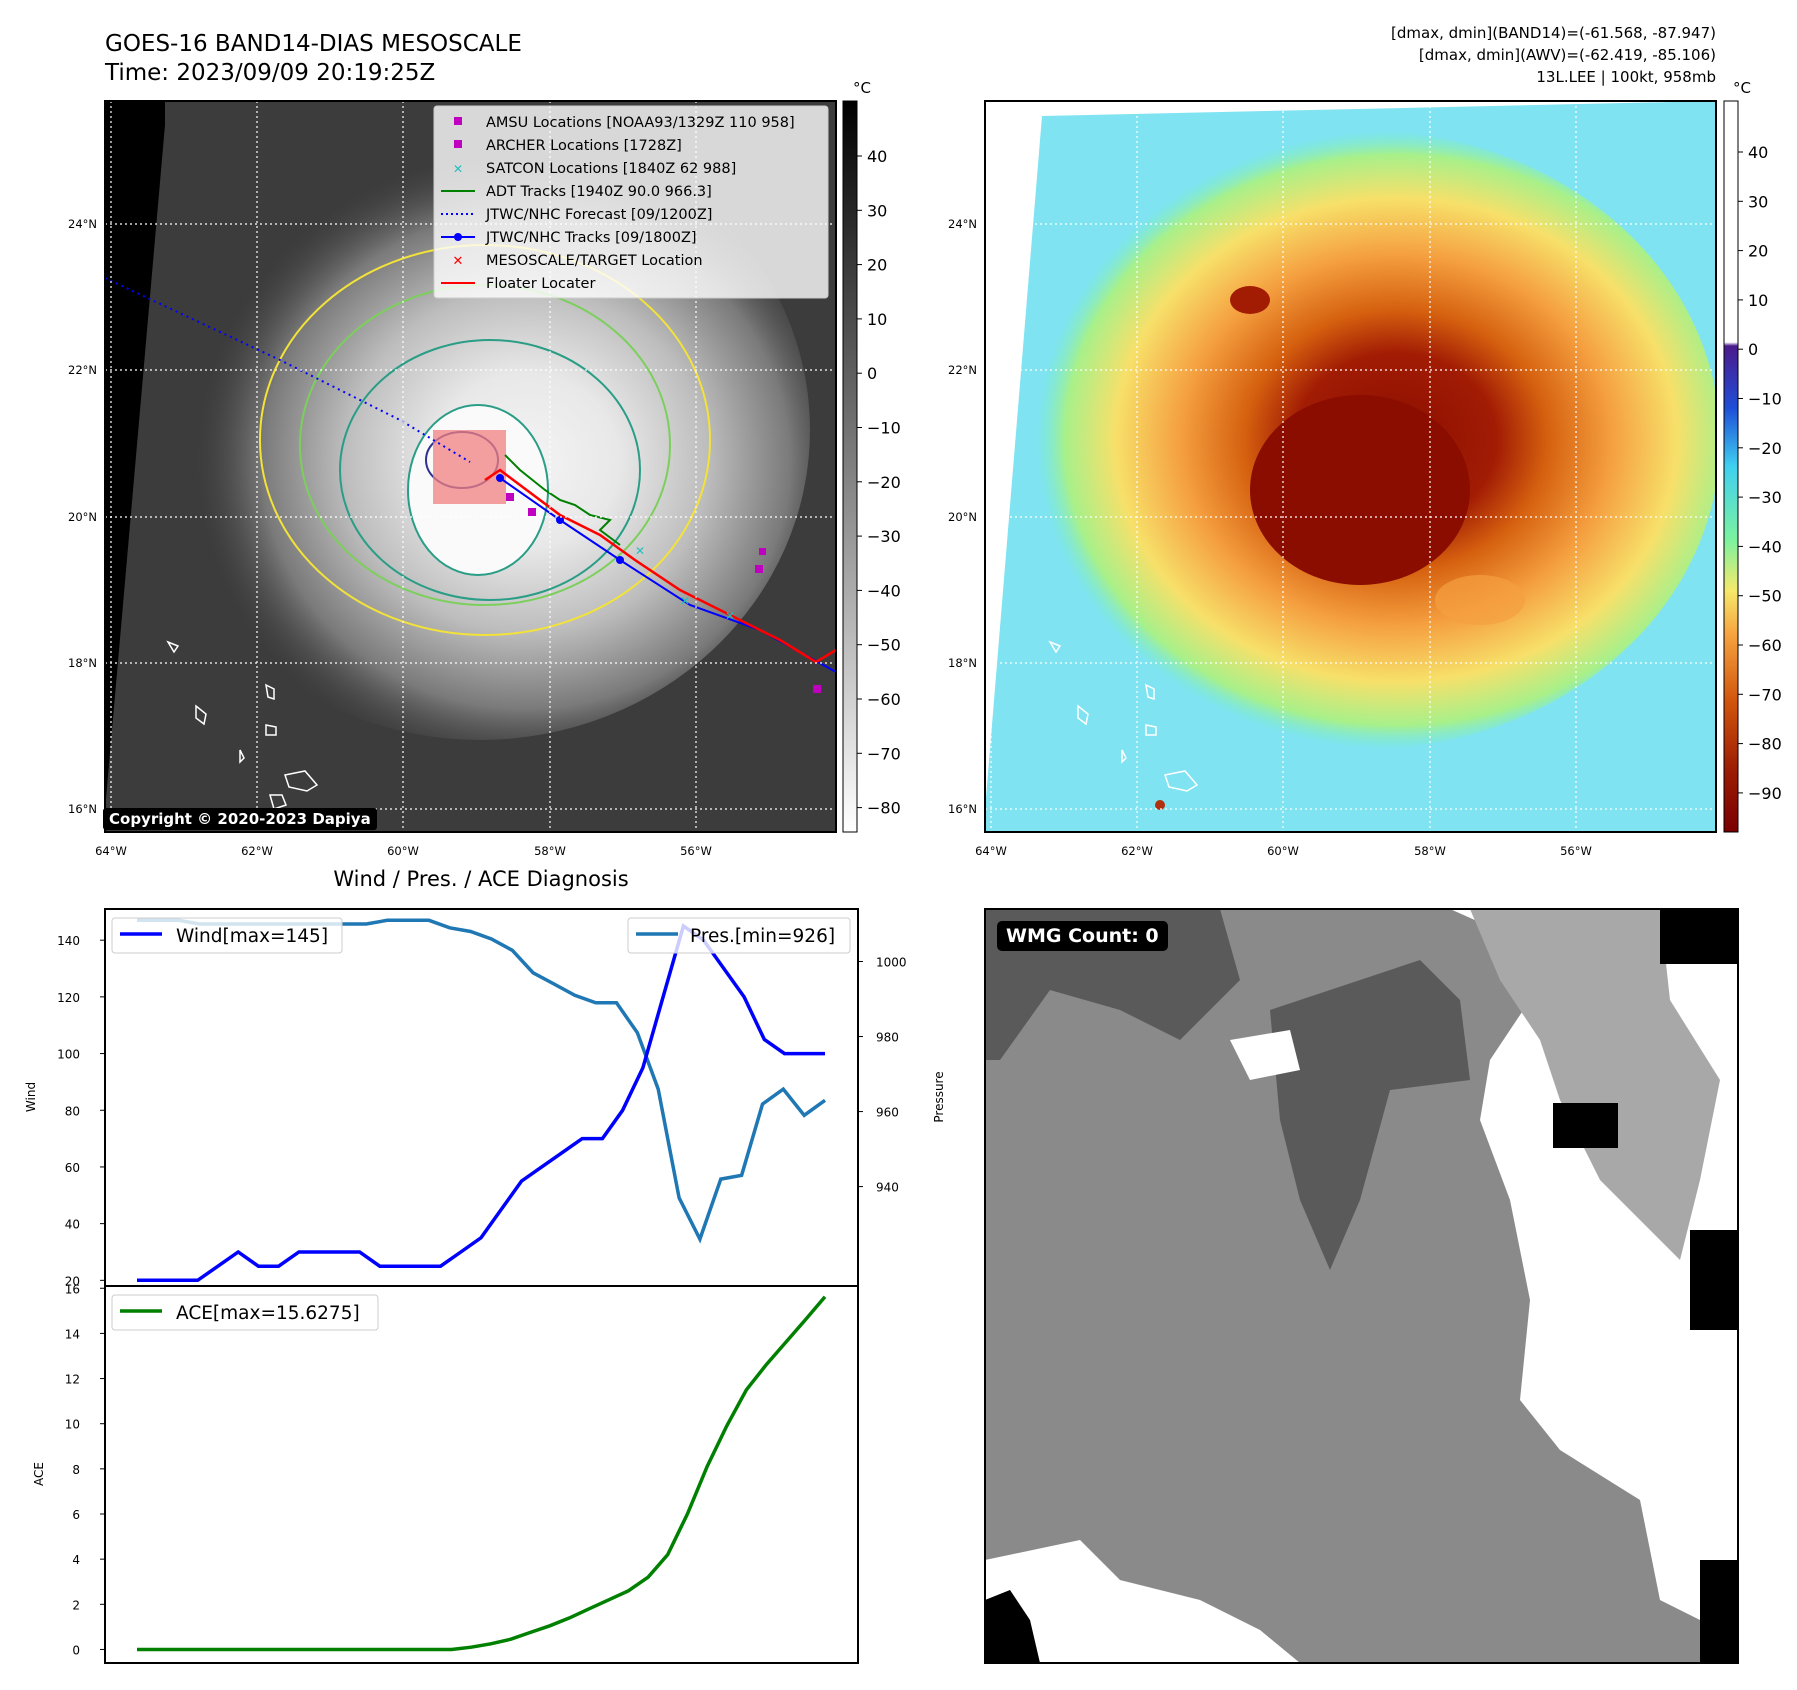 Image resolution: width=1797 pixels, height=1690 pixels. I want to click on legend-label: SATCON Locations [1840Z 62 988], so click(611, 169).